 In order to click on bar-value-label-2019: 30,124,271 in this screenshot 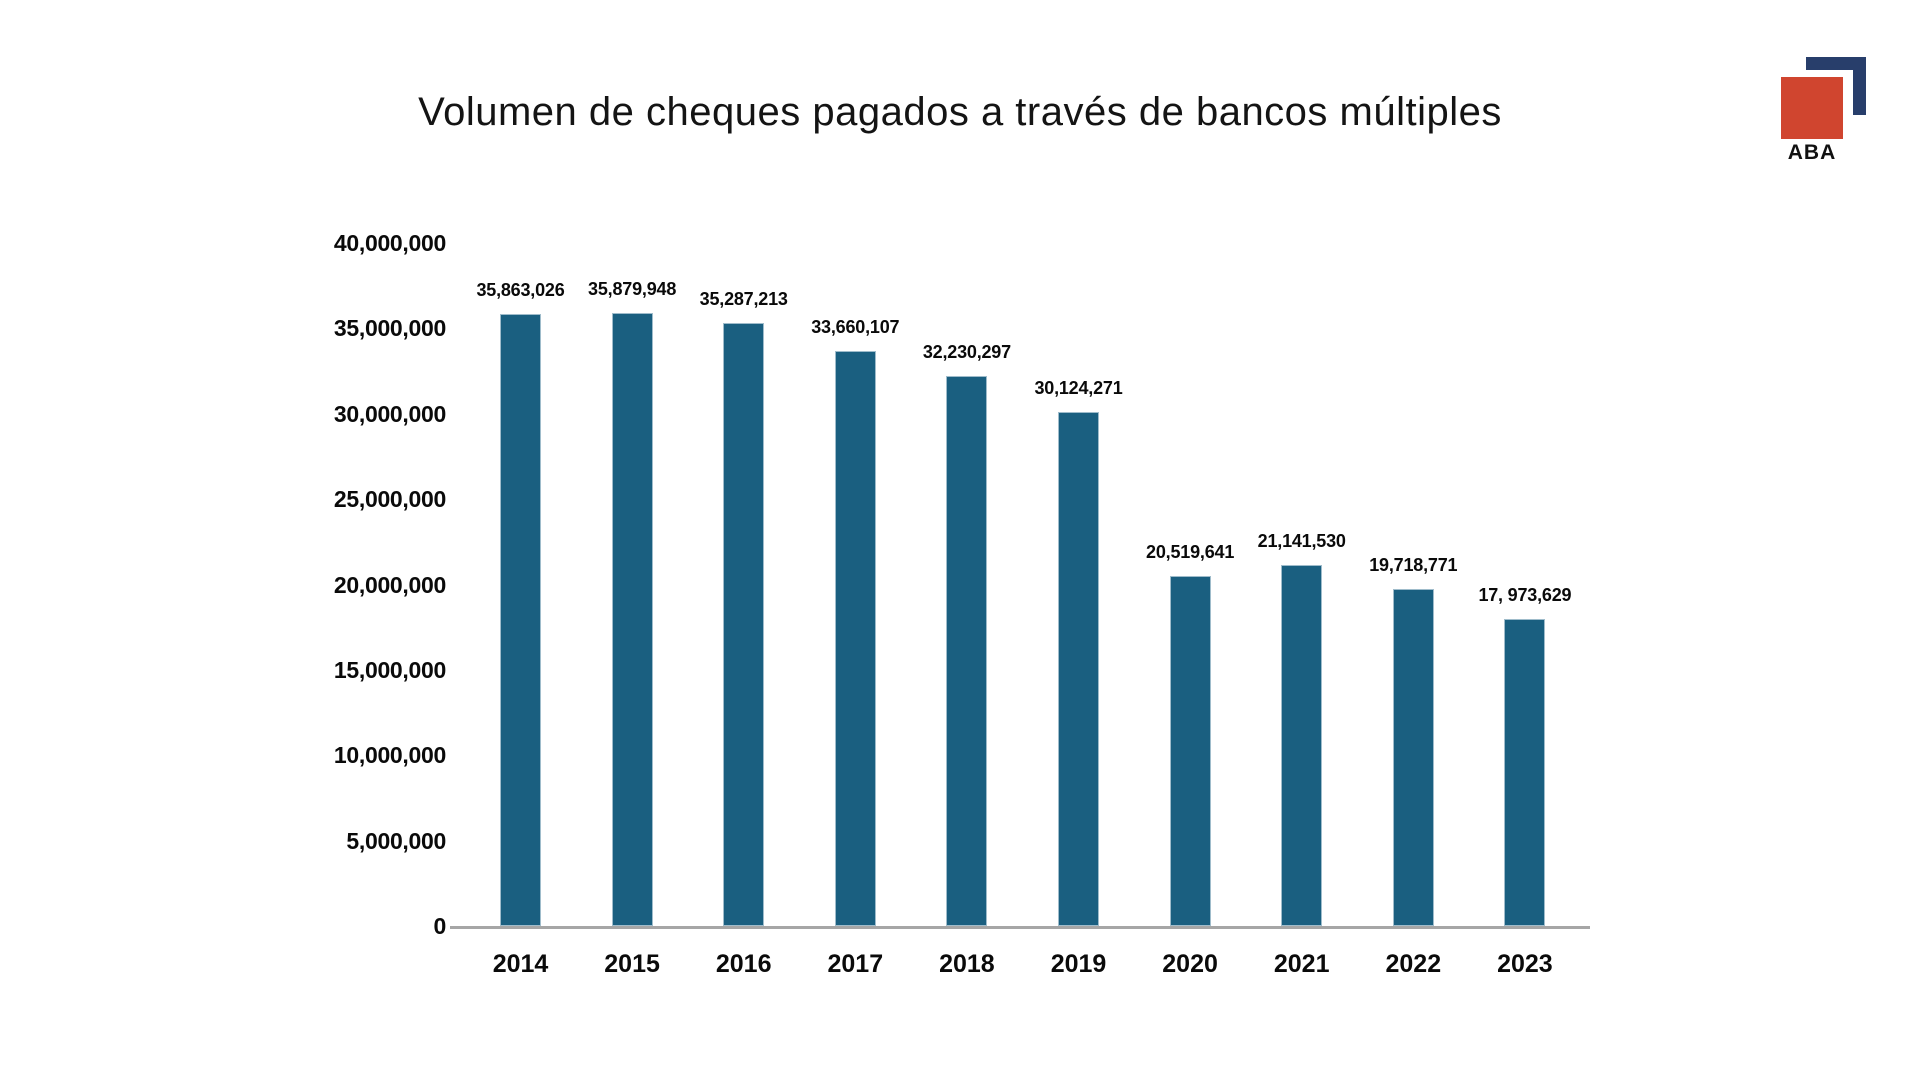, I will do `click(1078, 387)`.